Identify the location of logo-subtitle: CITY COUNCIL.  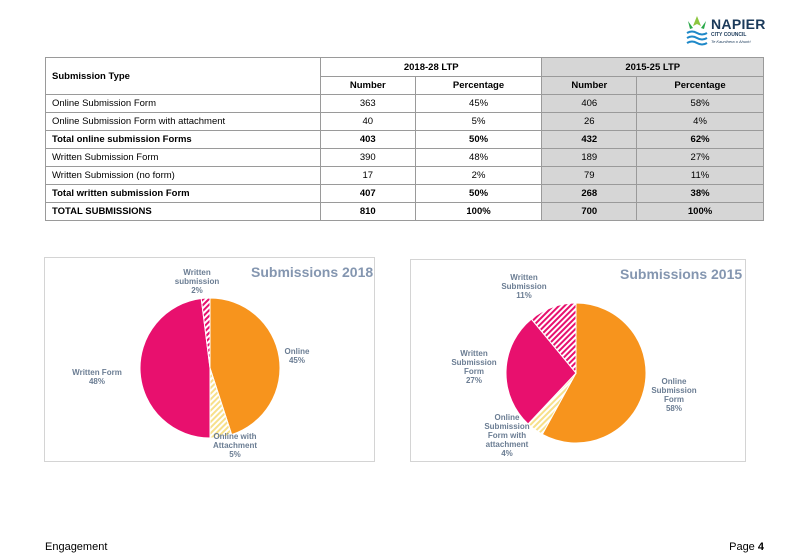
(729, 35).